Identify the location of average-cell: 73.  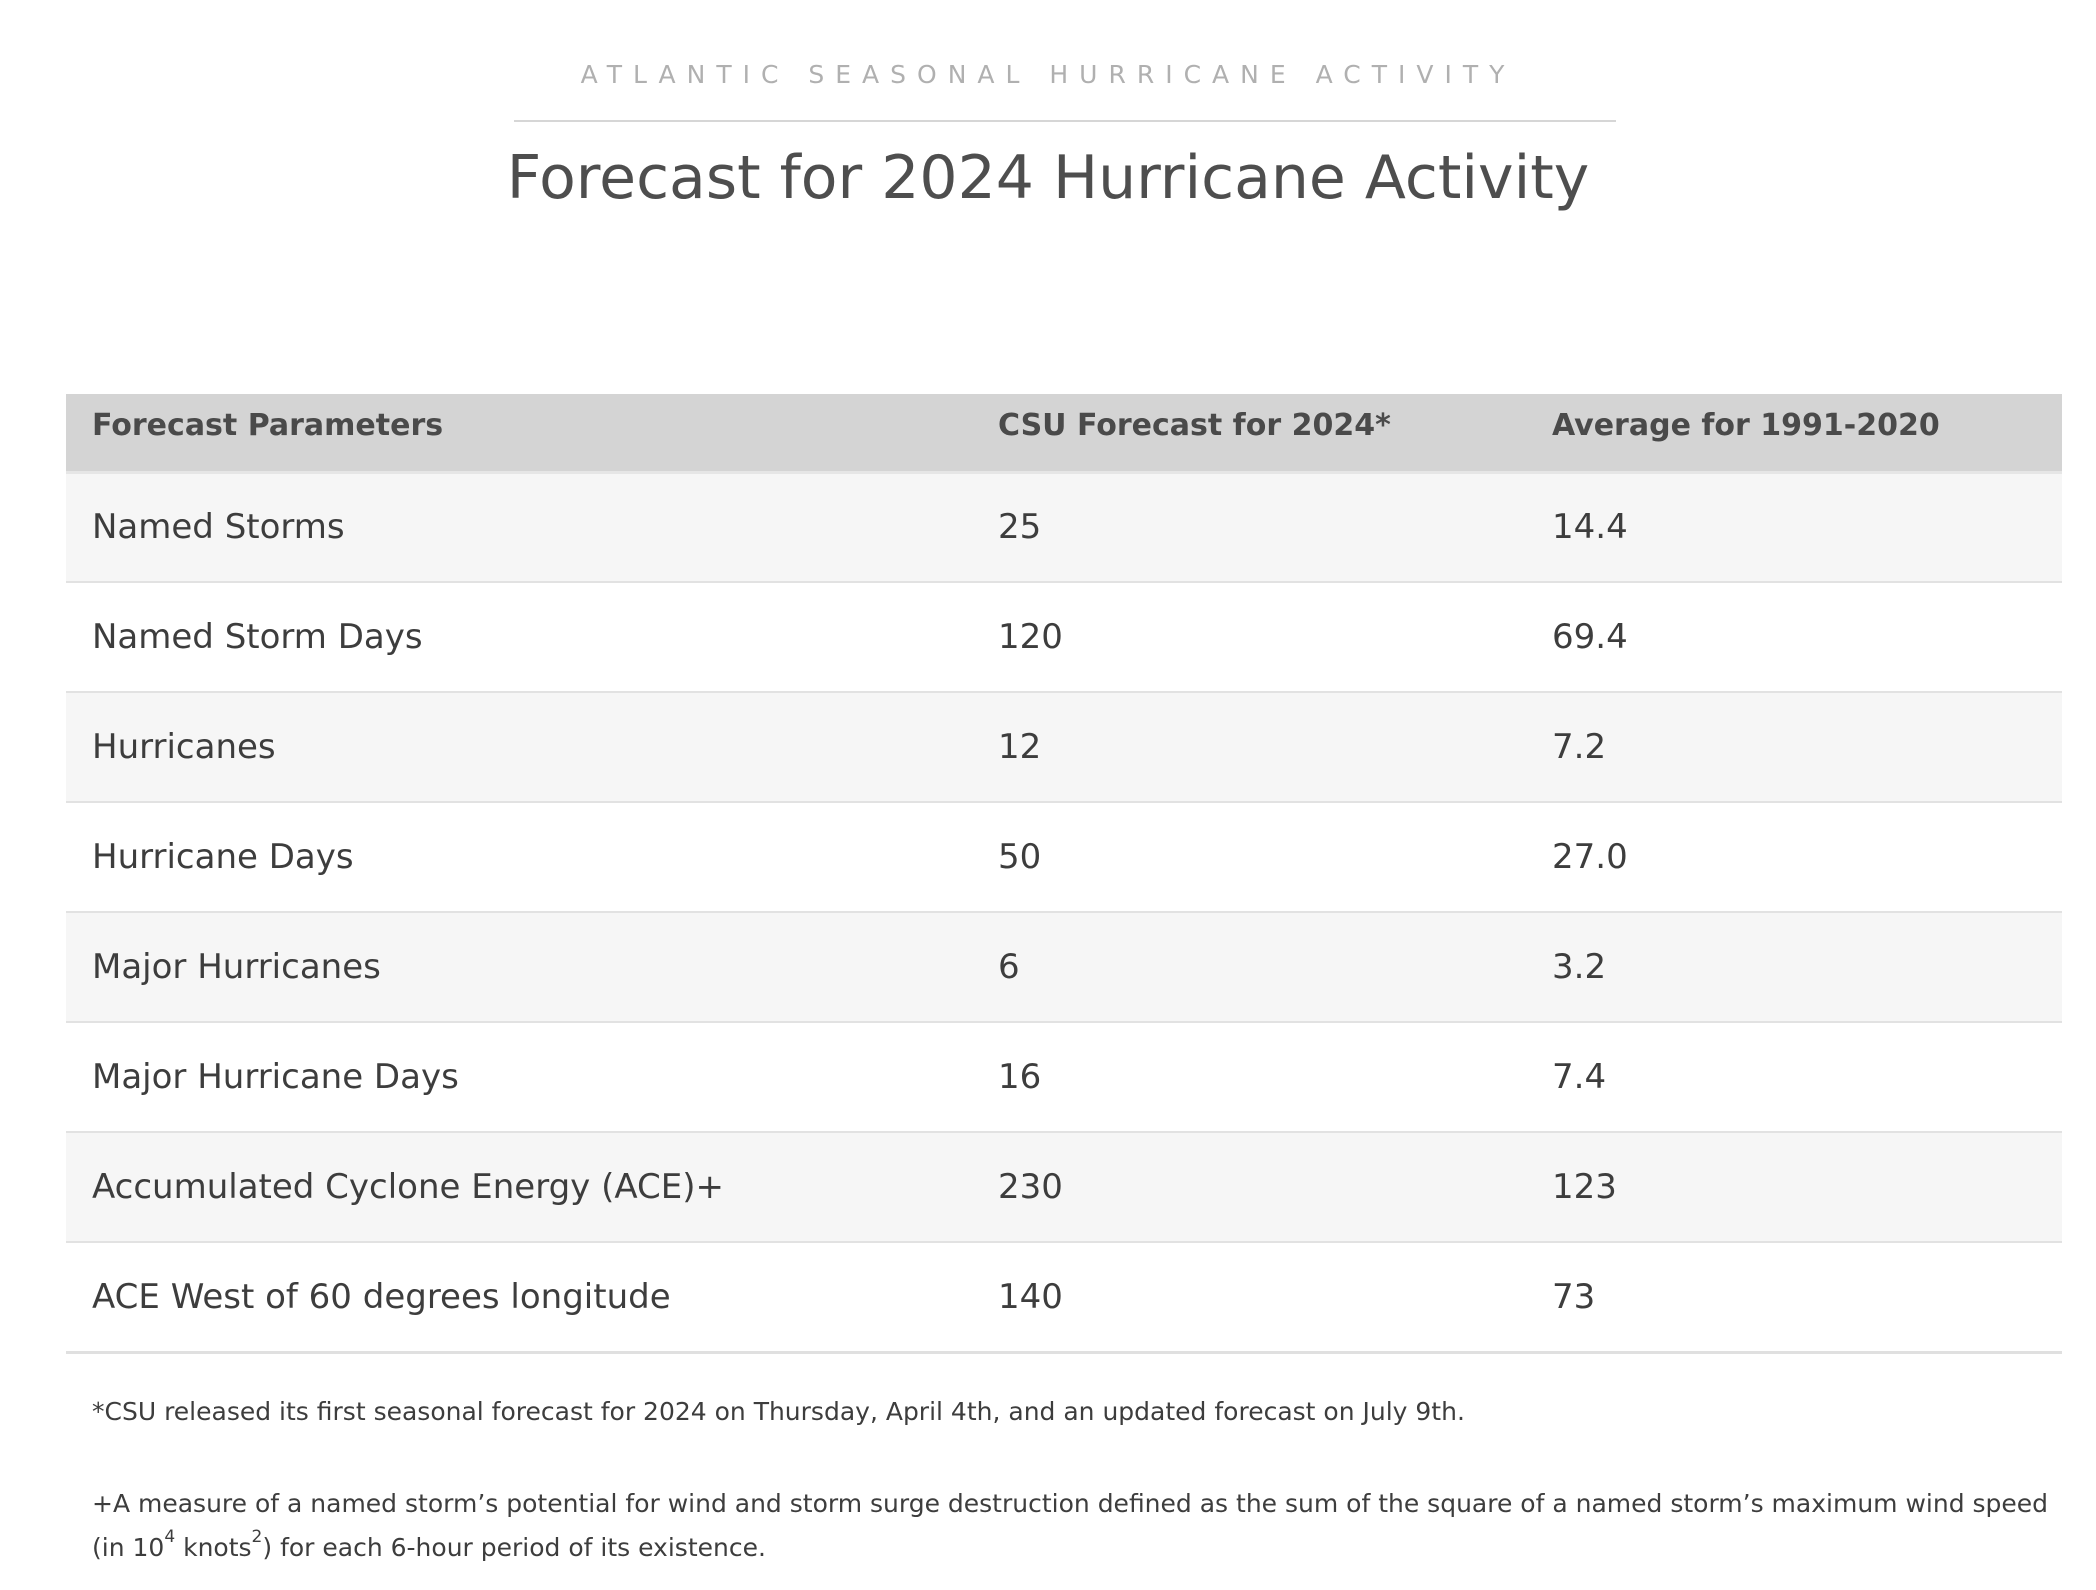
(1574, 1296).